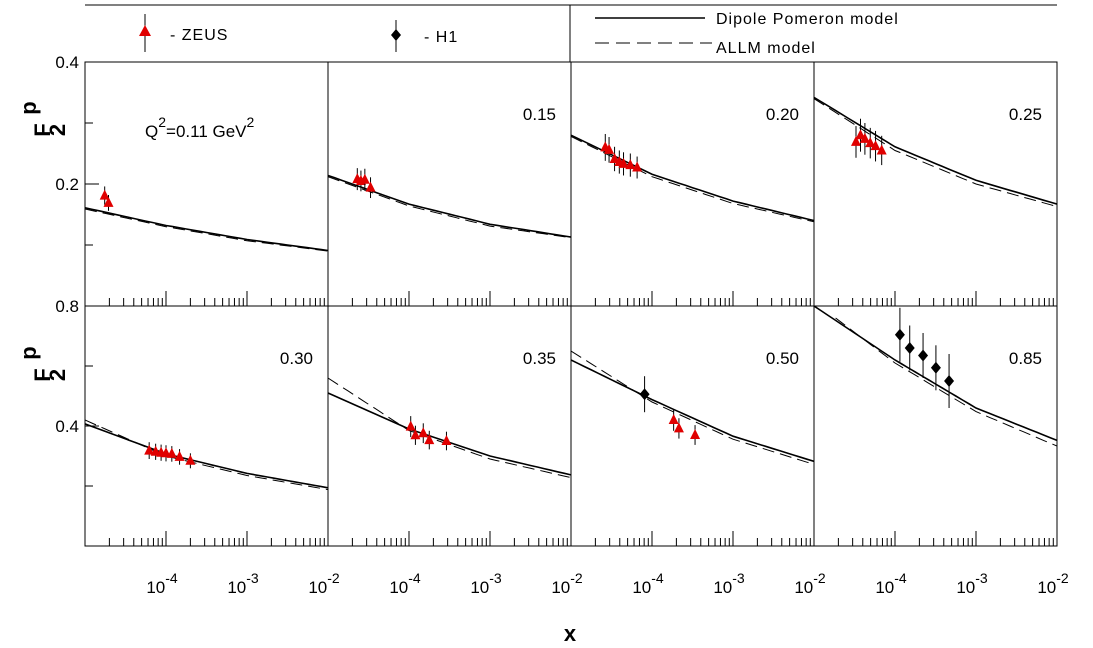  Describe the element at coordinates (807, 19) in the screenshot. I see `dipole-legend-label: Dipole Pomeron model` at that location.